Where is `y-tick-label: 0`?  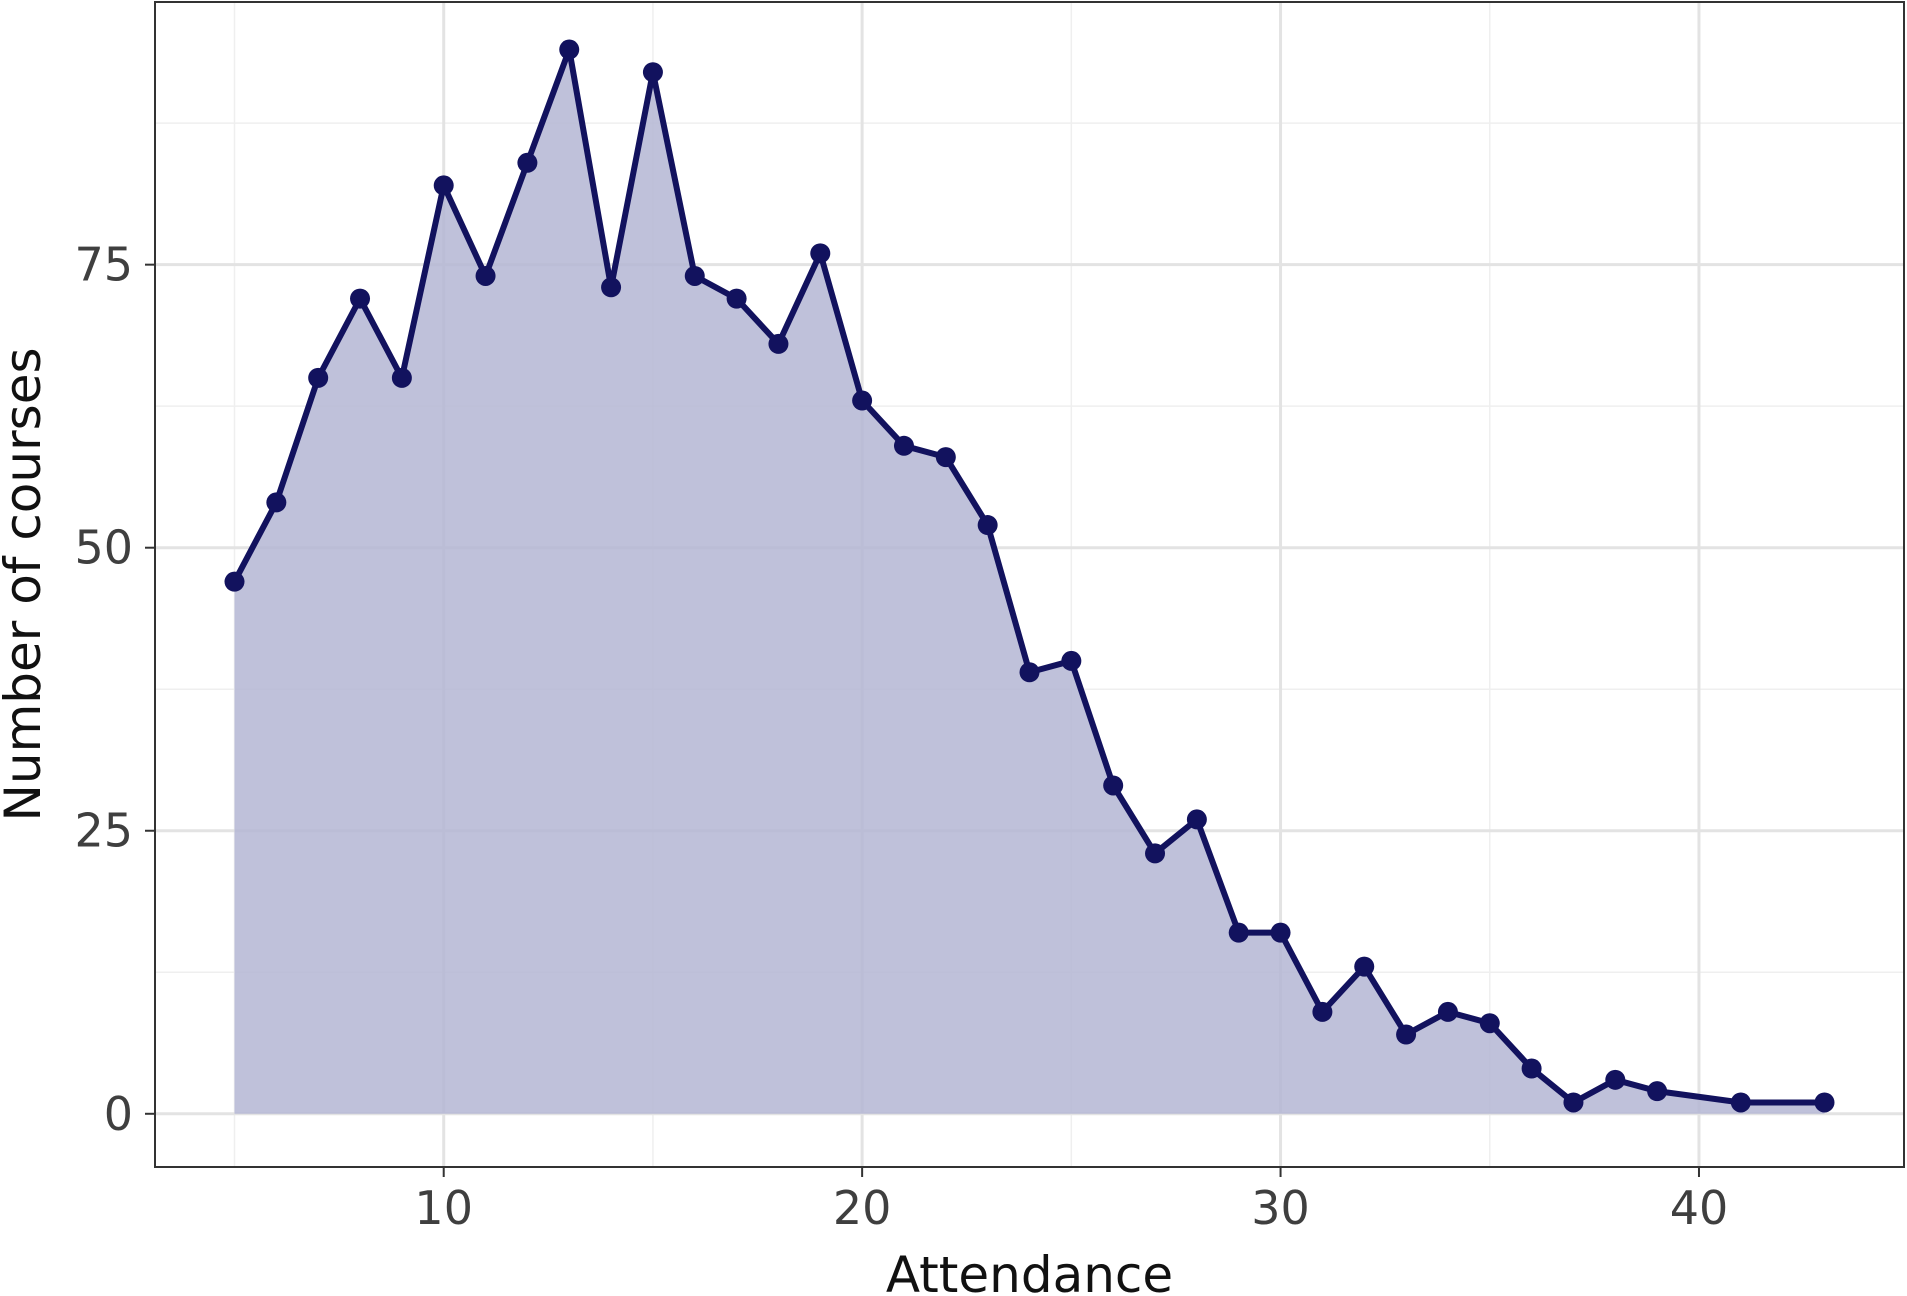
y-tick-label: 0 is located at coordinates (118, 1114).